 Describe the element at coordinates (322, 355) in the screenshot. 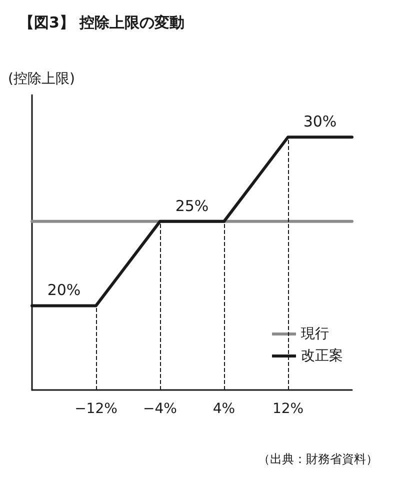

I see `legend-label: 改正案` at that location.